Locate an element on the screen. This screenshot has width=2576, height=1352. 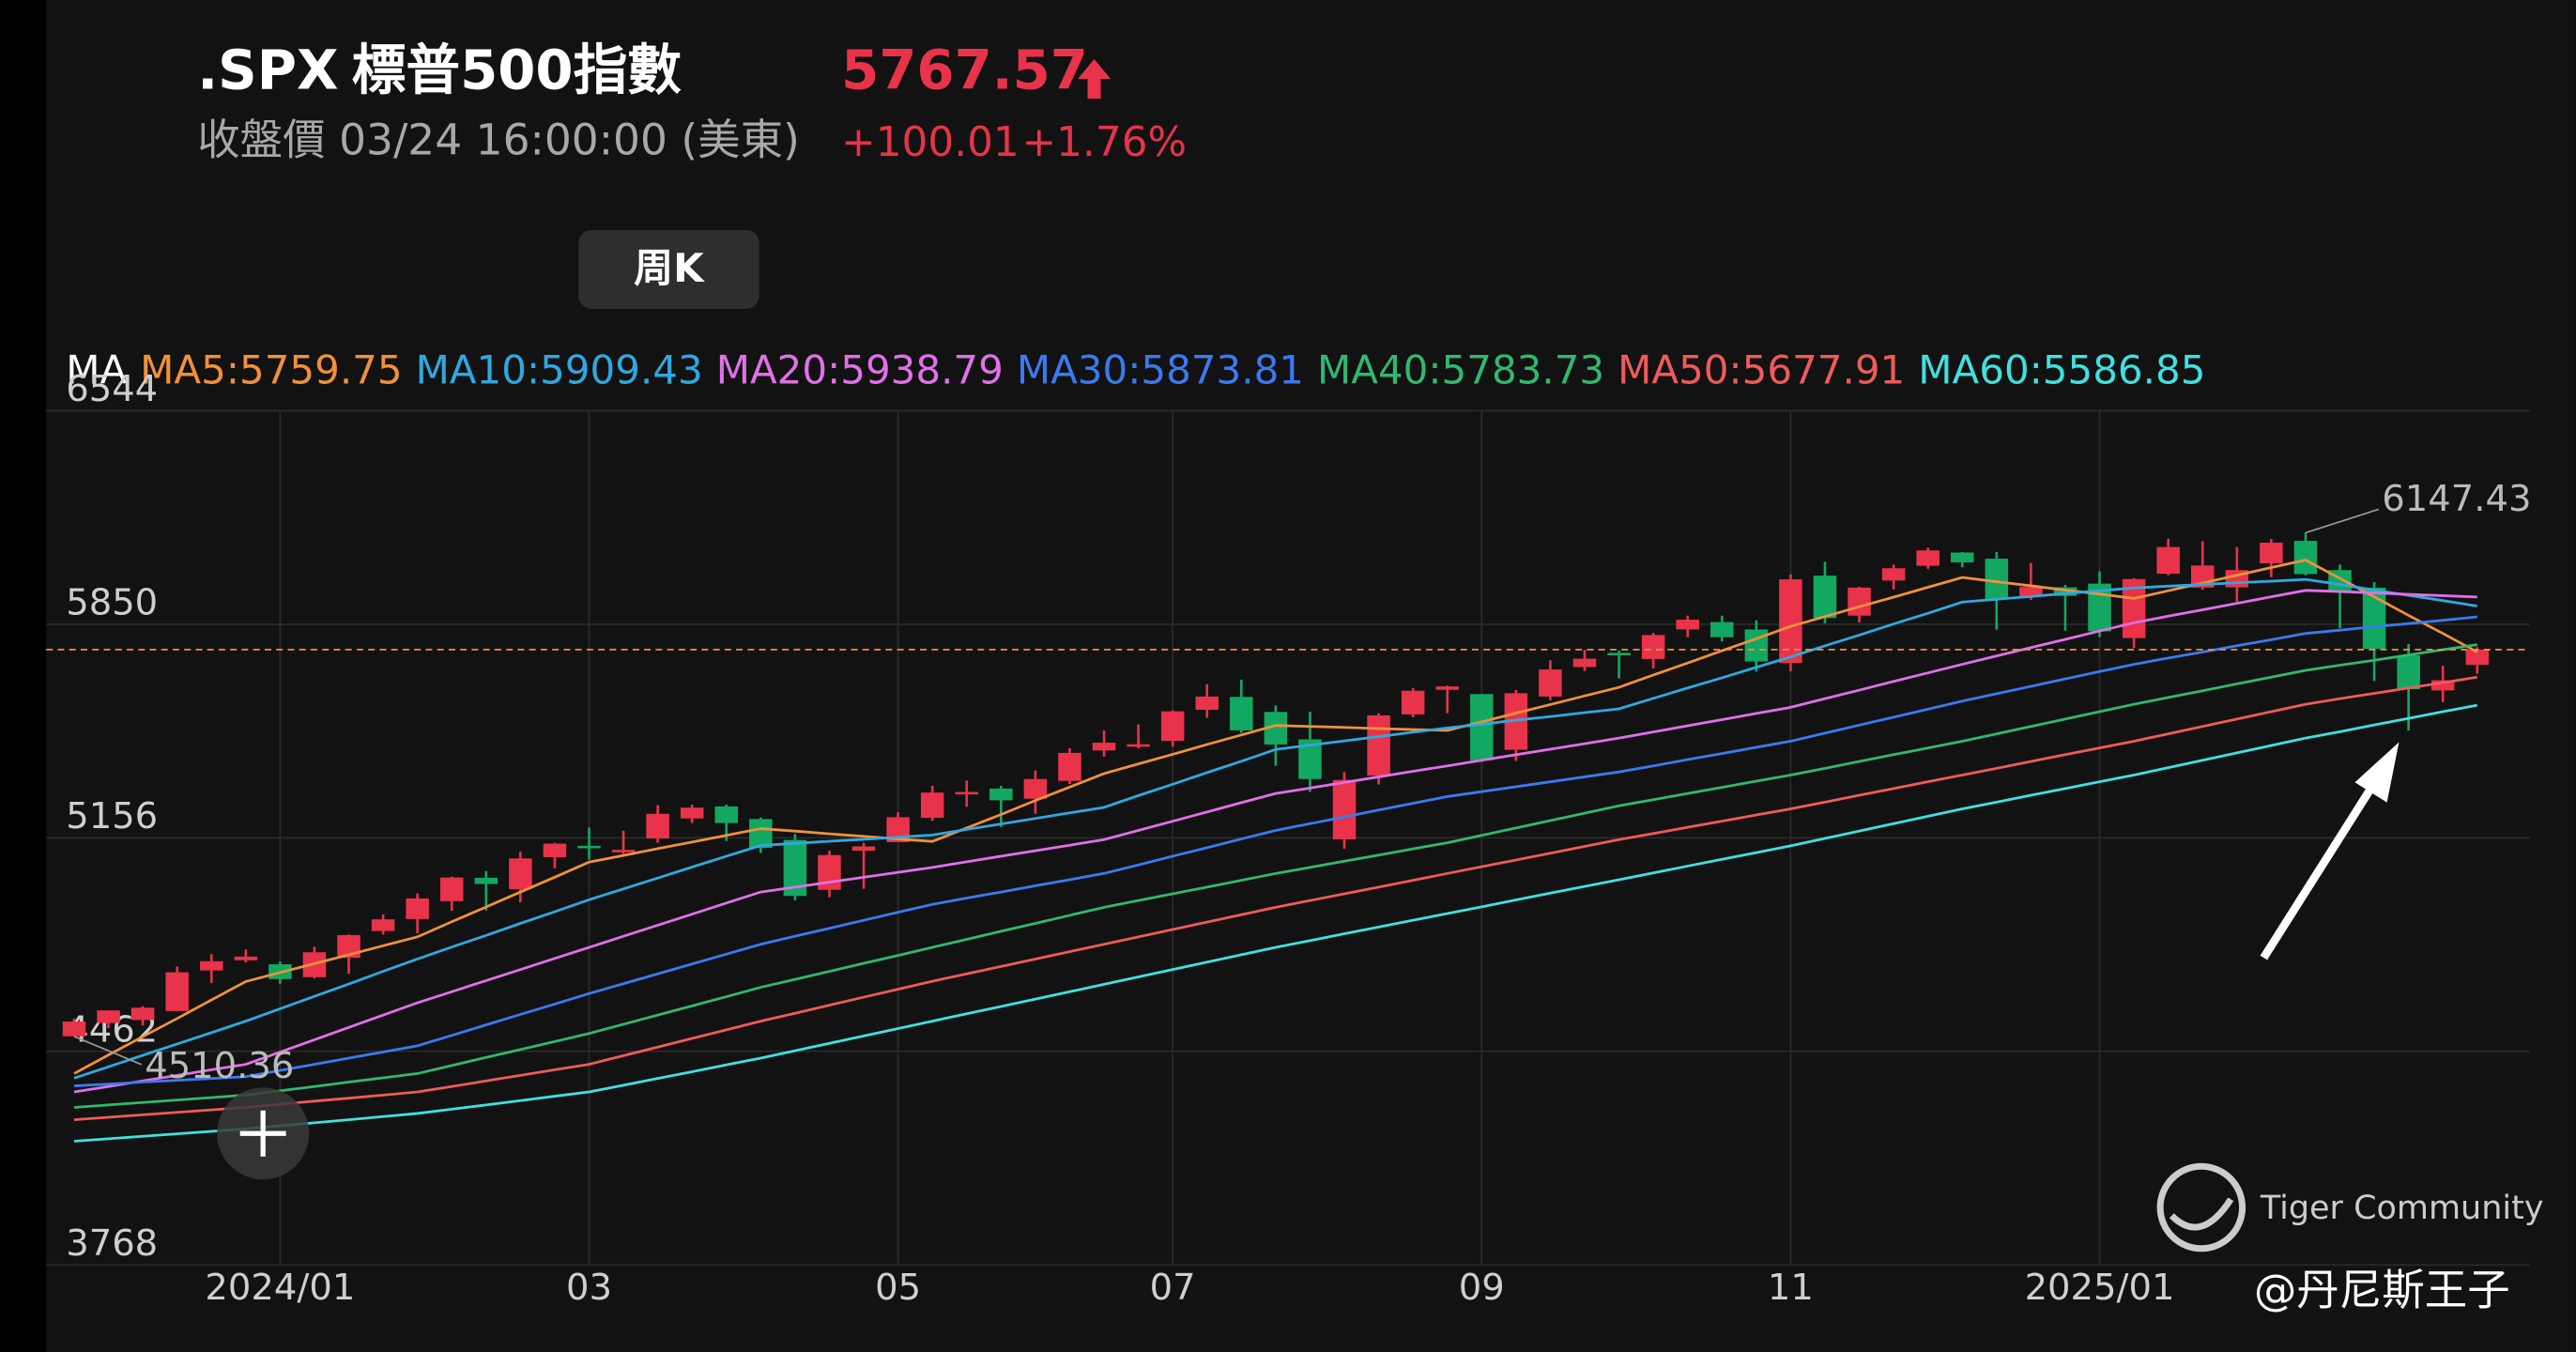
low-leader is located at coordinates (108, 1051).